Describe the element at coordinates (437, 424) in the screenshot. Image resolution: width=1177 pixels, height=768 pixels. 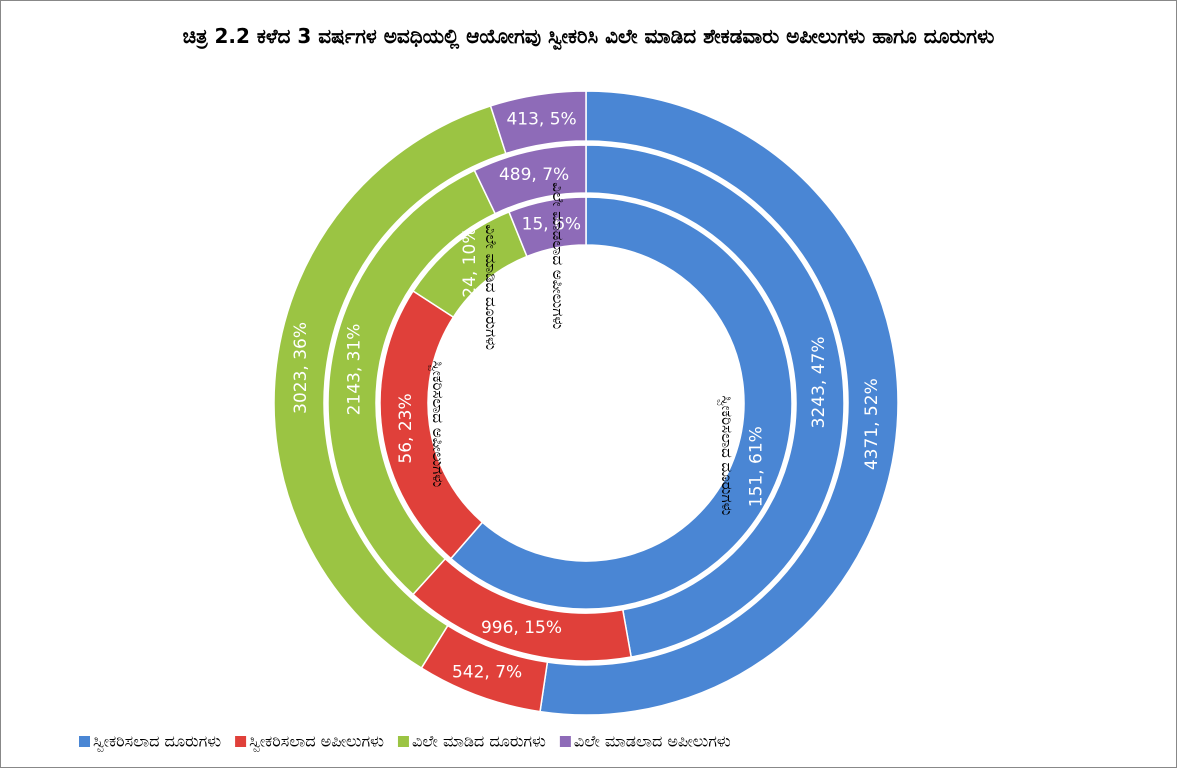
I see `category-label: ಸ್ವೀಕರಿಸಲಾದ ಅಪೀಲುಗಳು` at that location.